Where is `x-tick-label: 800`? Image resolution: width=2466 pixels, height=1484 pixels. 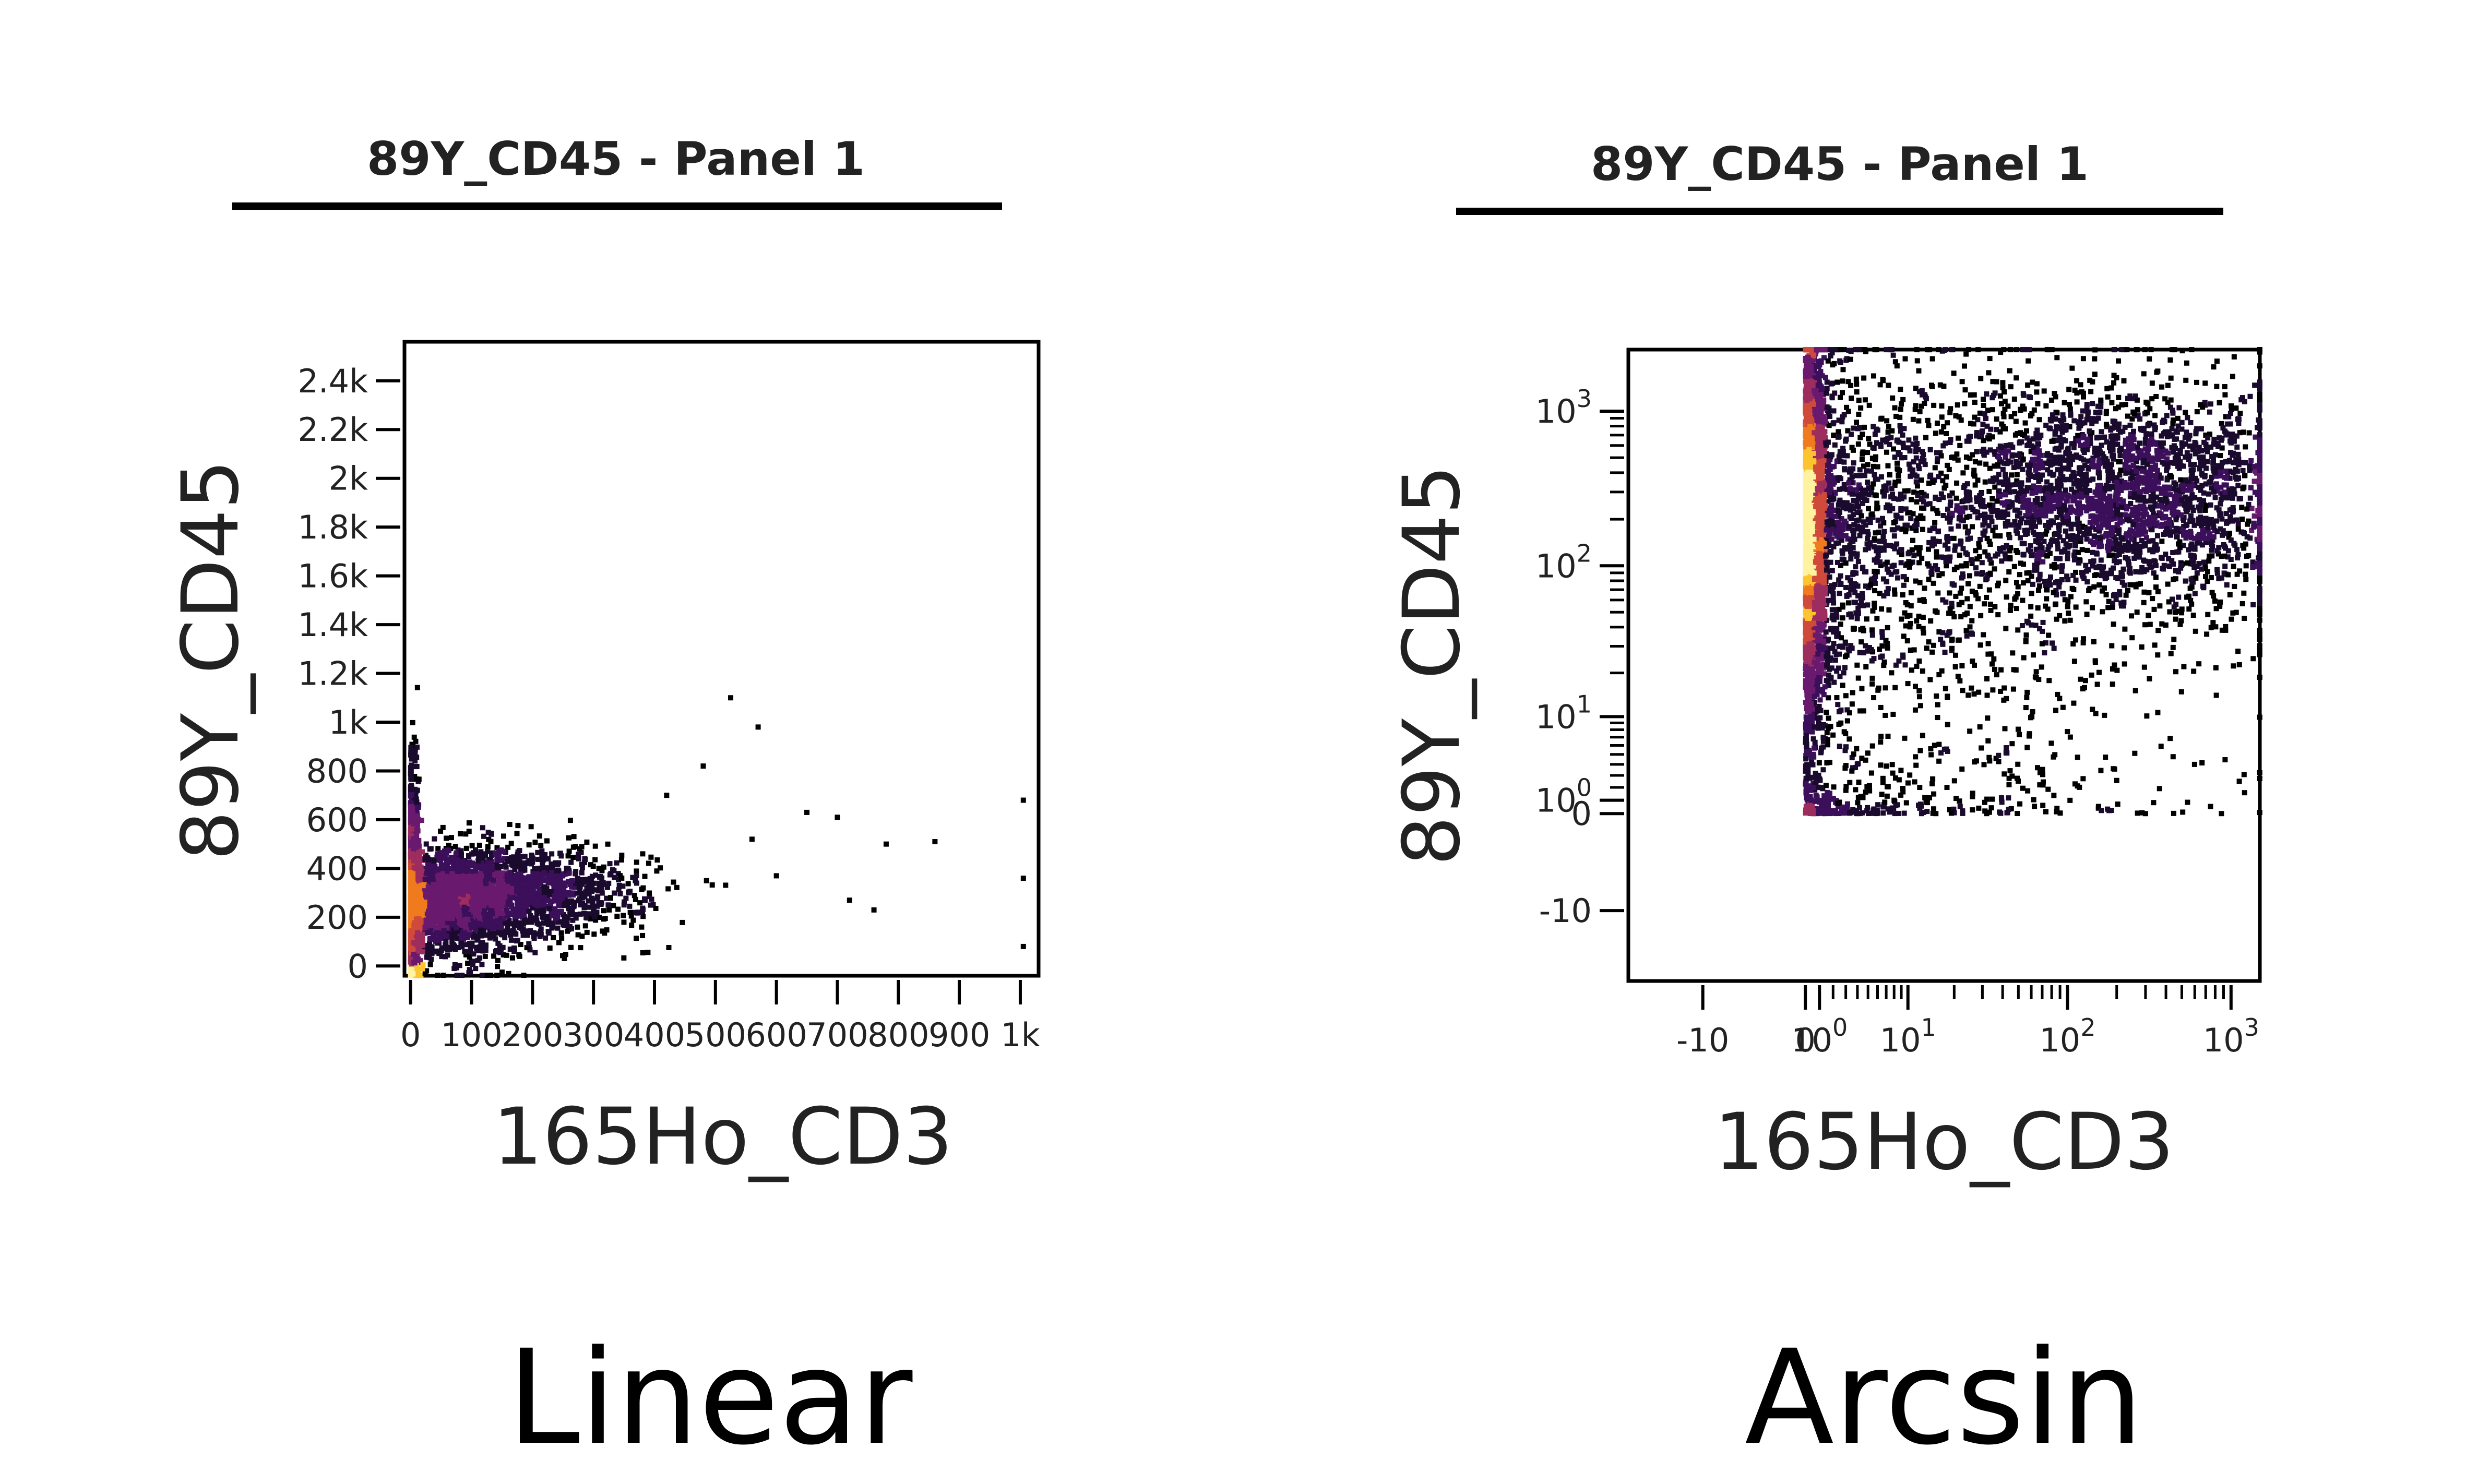 x-tick-label: 800 is located at coordinates (898, 1035).